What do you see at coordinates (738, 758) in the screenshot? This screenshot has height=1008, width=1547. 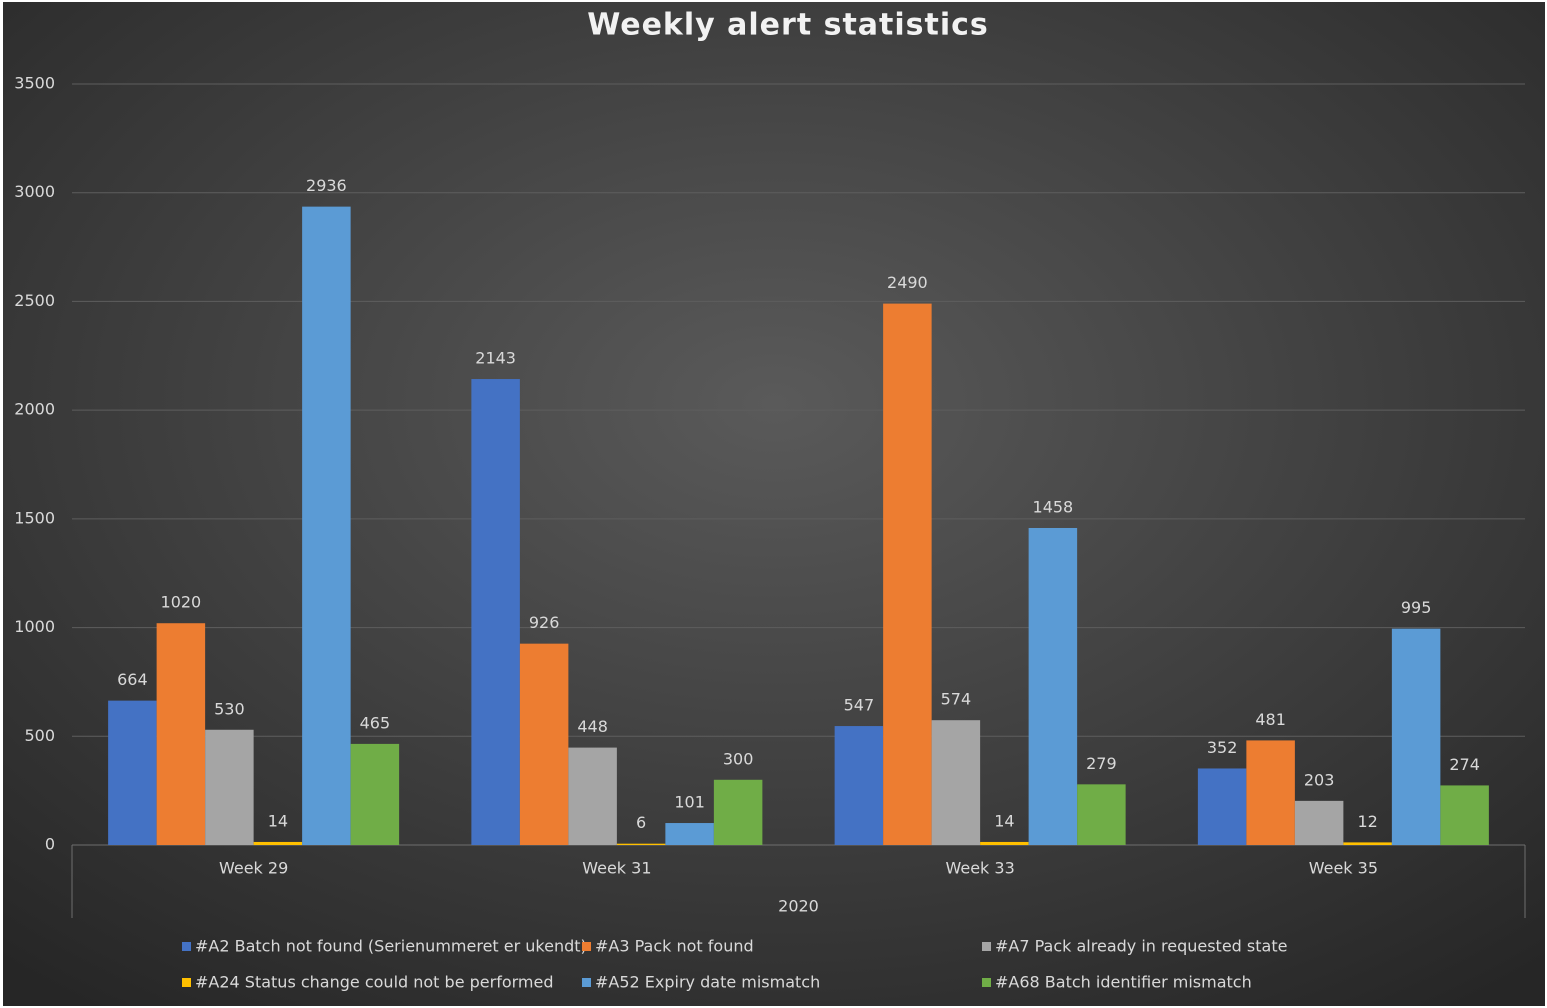 I see `data-label: 300` at bounding box center [738, 758].